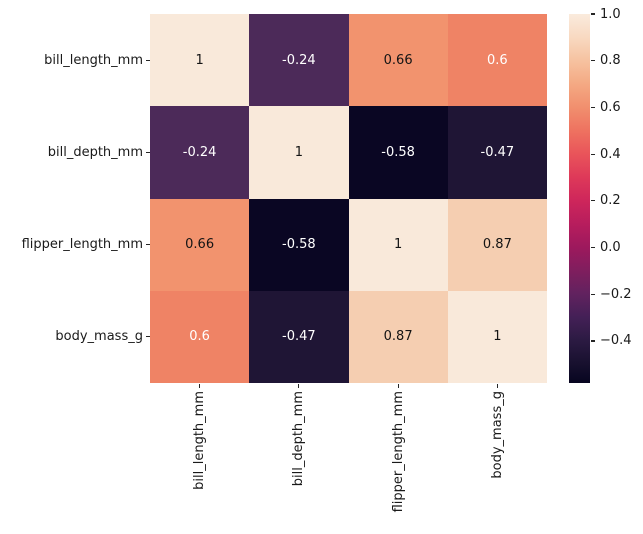 This screenshot has height=534, width=643. Describe the element at coordinates (610, 107) in the screenshot. I see `colorbar-tick-label: 0.6` at that location.